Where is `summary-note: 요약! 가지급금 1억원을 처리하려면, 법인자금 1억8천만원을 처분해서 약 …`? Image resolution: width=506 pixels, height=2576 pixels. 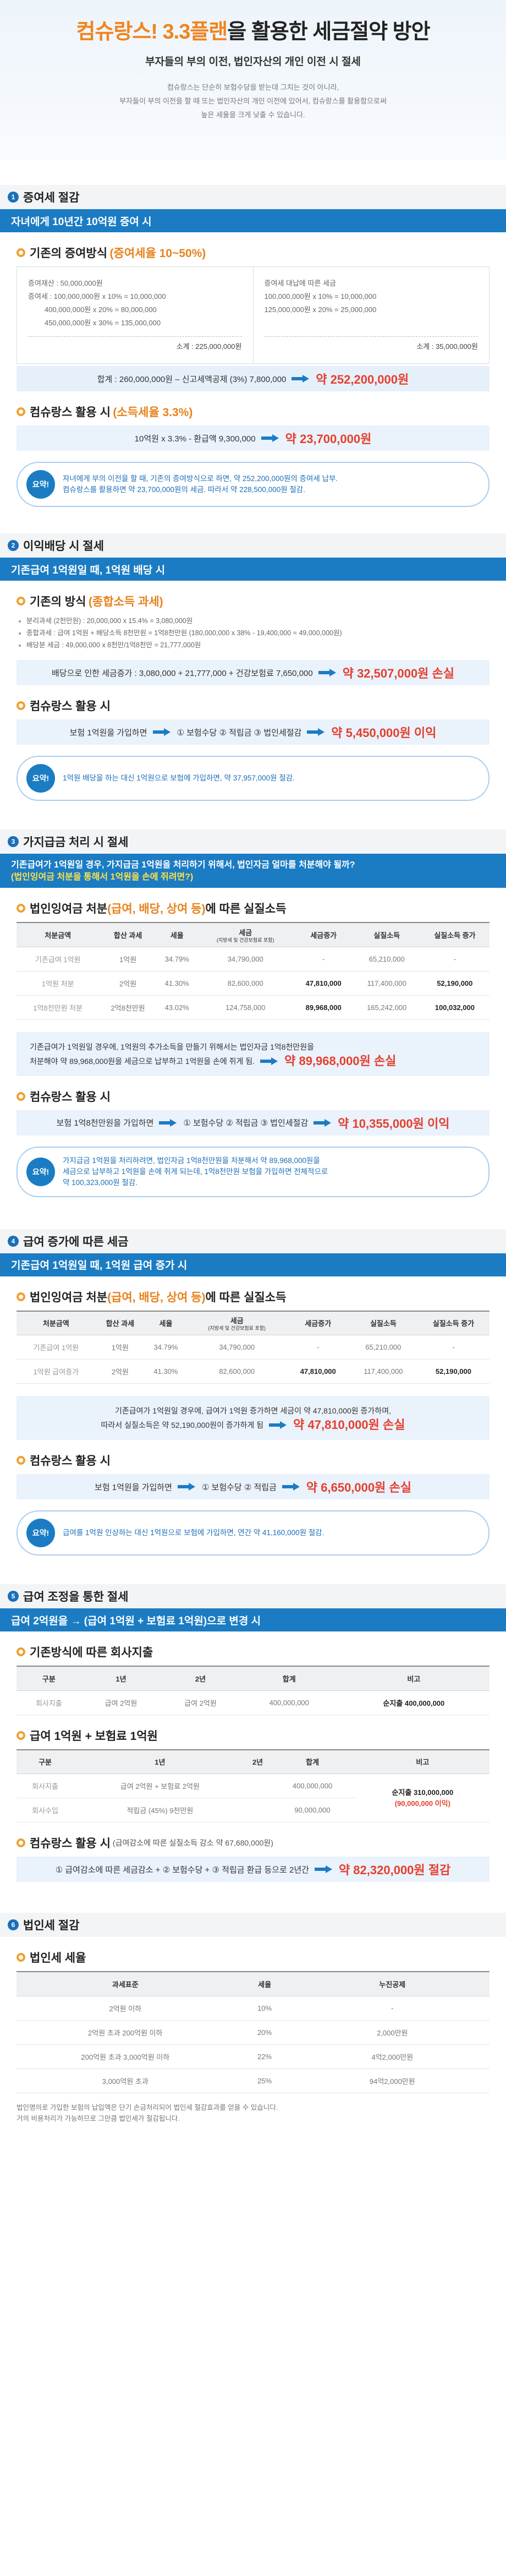
summary-note: 요약! 가지급금 1억원을 처리하려면, 법인자금 1억8천만원을 처분해서 약 … is located at coordinates (253, 1172).